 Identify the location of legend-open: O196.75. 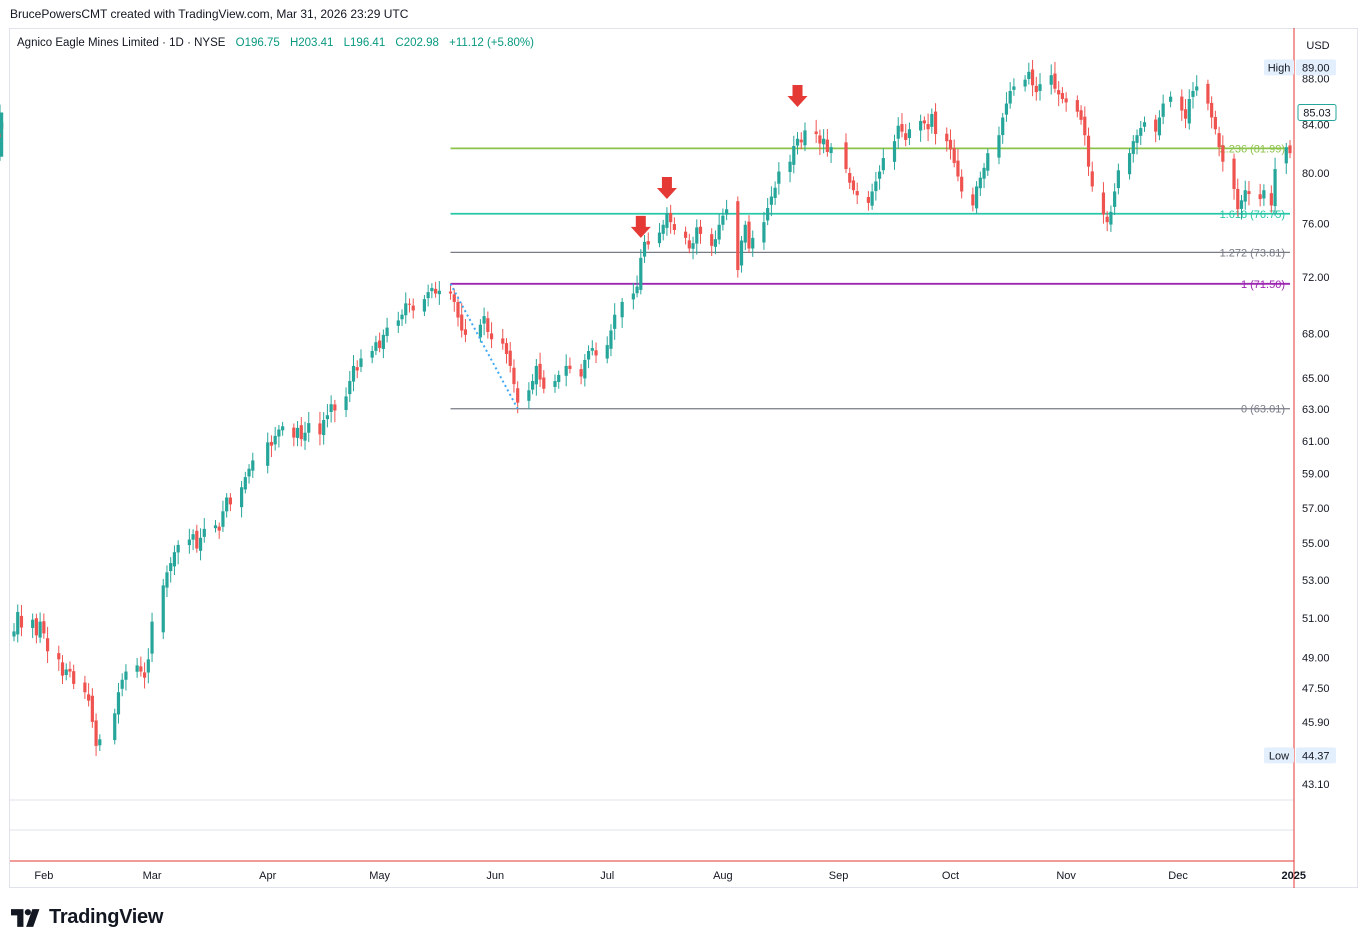
(258, 43).